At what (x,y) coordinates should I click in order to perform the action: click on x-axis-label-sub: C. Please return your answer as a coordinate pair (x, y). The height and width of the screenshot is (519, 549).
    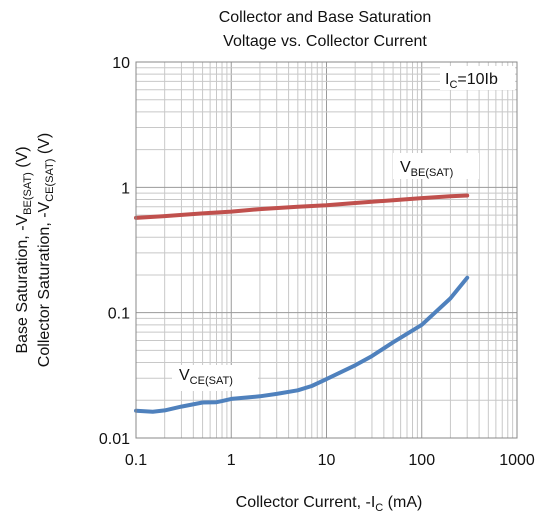
    Looking at the image, I should click on (379, 508).